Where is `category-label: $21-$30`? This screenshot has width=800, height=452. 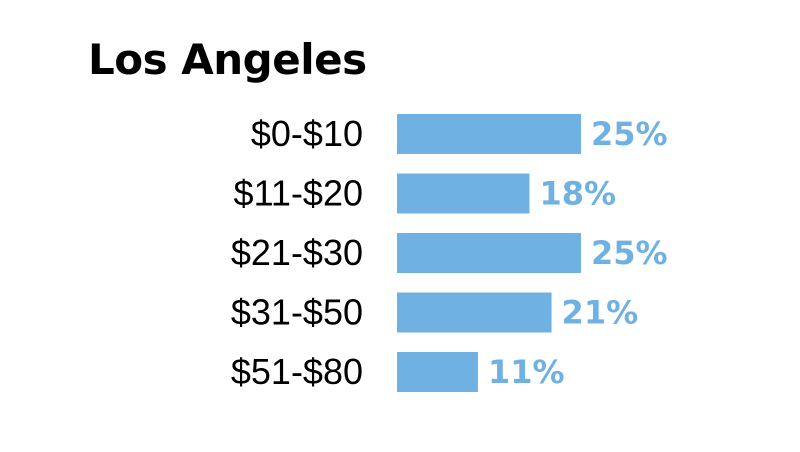
category-label: $21-$30 is located at coordinates (297, 252).